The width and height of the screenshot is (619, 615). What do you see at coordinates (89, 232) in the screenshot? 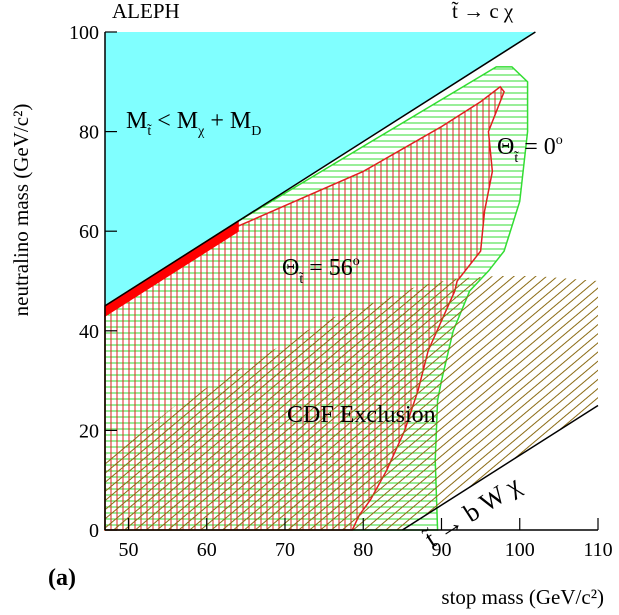
I see `y-tick-label: 60` at bounding box center [89, 232].